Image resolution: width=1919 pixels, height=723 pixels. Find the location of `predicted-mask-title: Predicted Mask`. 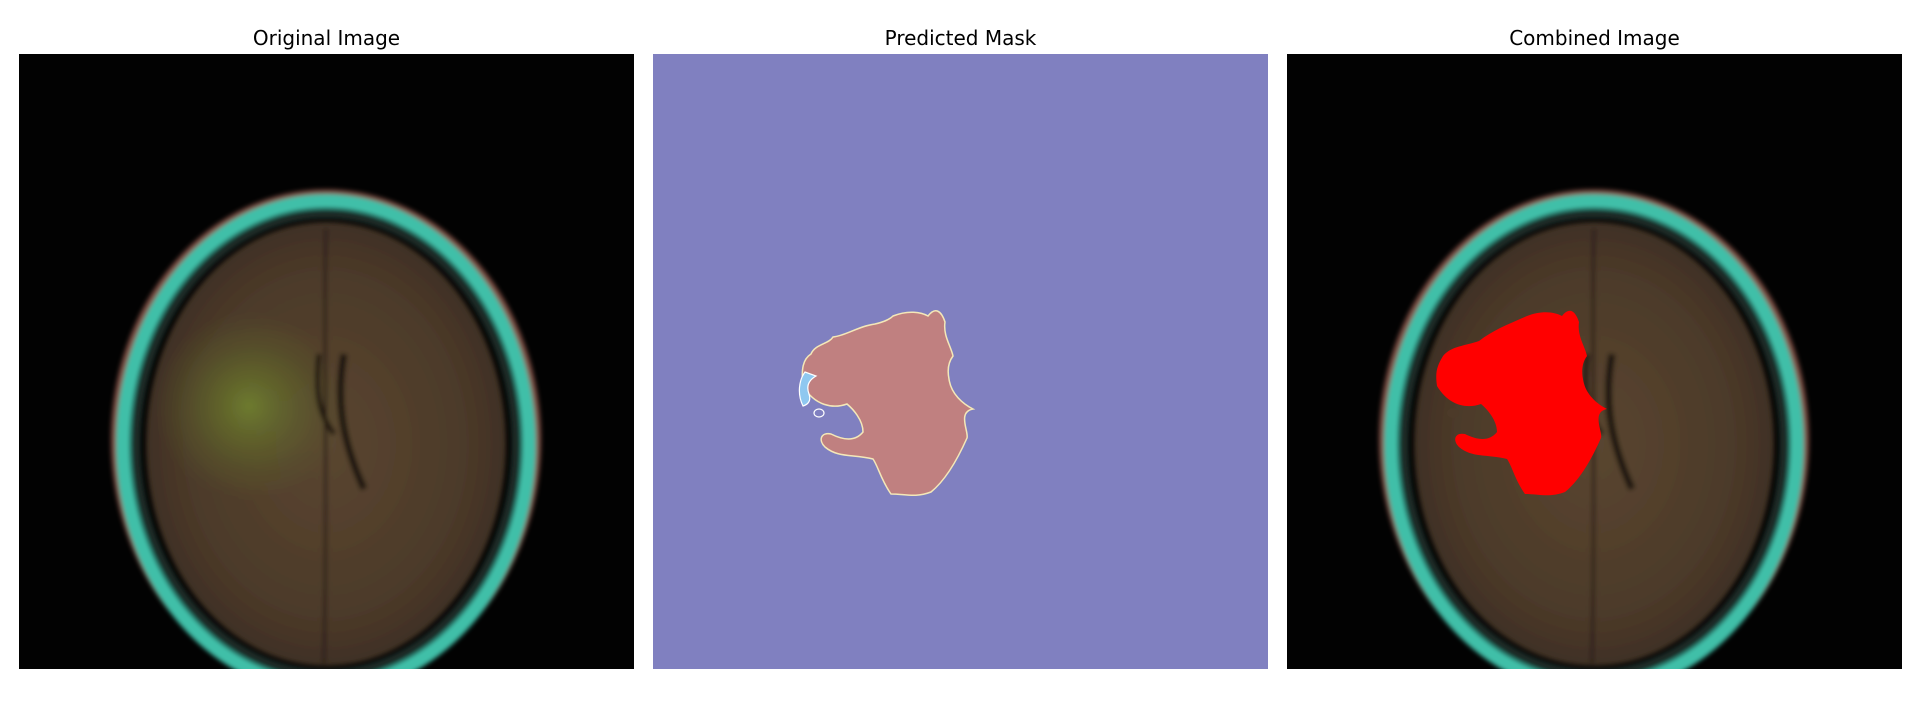

predicted-mask-title: Predicted Mask is located at coordinates (960, 38).